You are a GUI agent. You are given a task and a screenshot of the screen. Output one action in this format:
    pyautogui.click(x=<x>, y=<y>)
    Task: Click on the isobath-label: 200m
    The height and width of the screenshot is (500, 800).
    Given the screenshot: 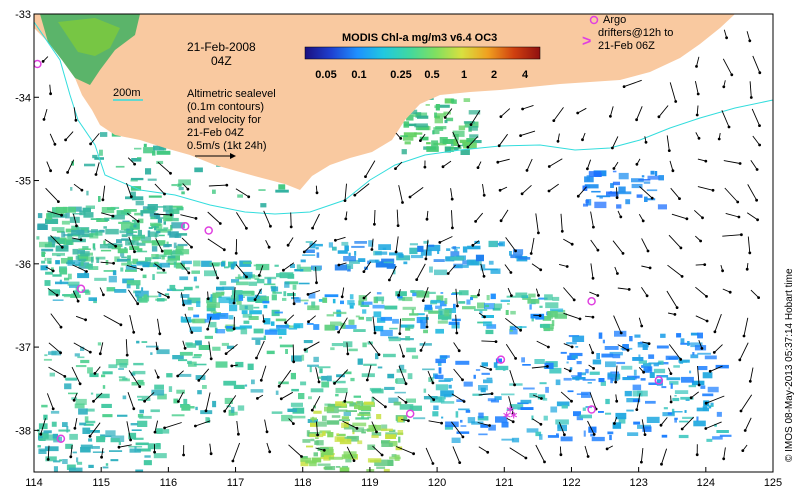 What is the action you would take?
    pyautogui.click(x=127, y=93)
    